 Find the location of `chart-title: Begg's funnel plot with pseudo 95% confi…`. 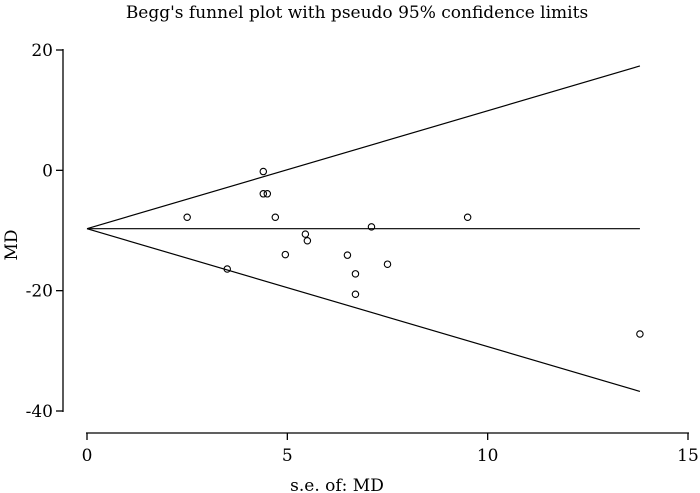

chart-title: Begg's funnel plot with pseudo 95% confi… is located at coordinates (357, 13).